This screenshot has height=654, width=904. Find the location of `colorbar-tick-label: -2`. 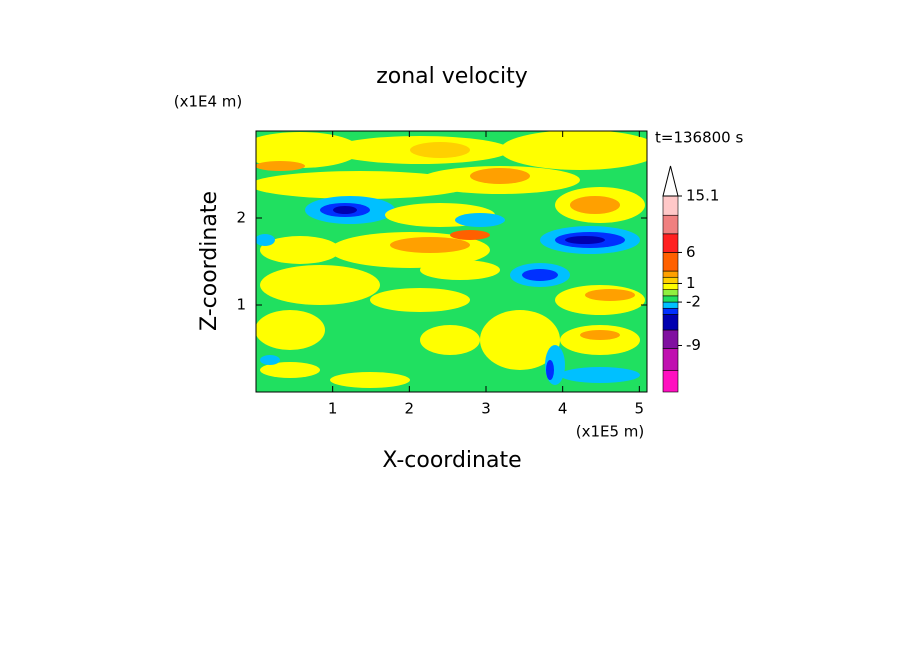

colorbar-tick-label: -2 is located at coordinates (693, 302).